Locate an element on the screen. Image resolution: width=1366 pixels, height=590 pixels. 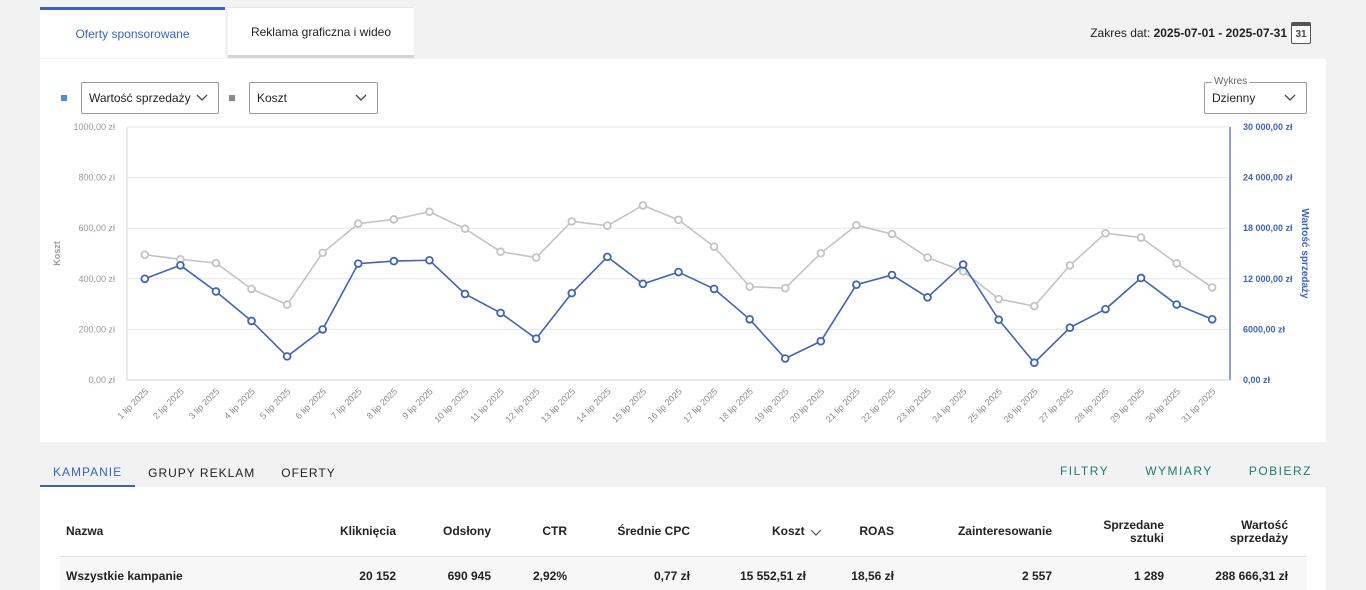
x-tick-label: 27 lip 2025 is located at coordinates (1056, 405).